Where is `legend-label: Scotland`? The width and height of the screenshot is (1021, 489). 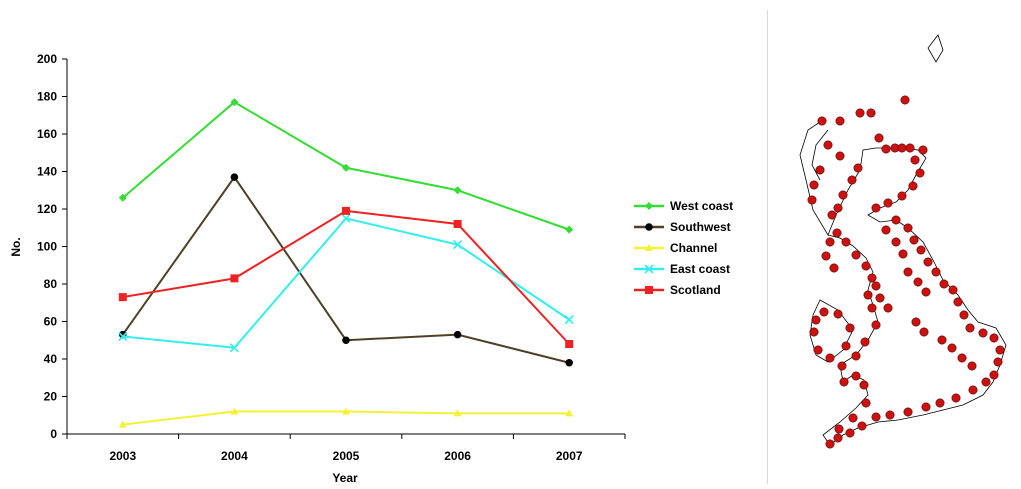
legend-label: Scotland is located at coordinates (695, 290).